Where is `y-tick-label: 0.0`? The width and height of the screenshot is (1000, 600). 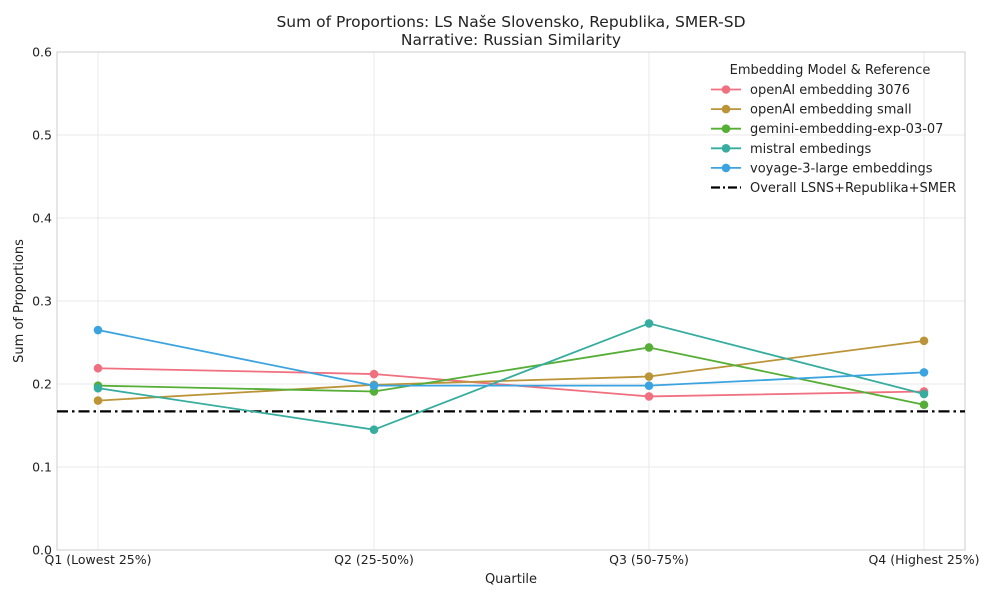 y-tick-label: 0.0 is located at coordinates (42, 550).